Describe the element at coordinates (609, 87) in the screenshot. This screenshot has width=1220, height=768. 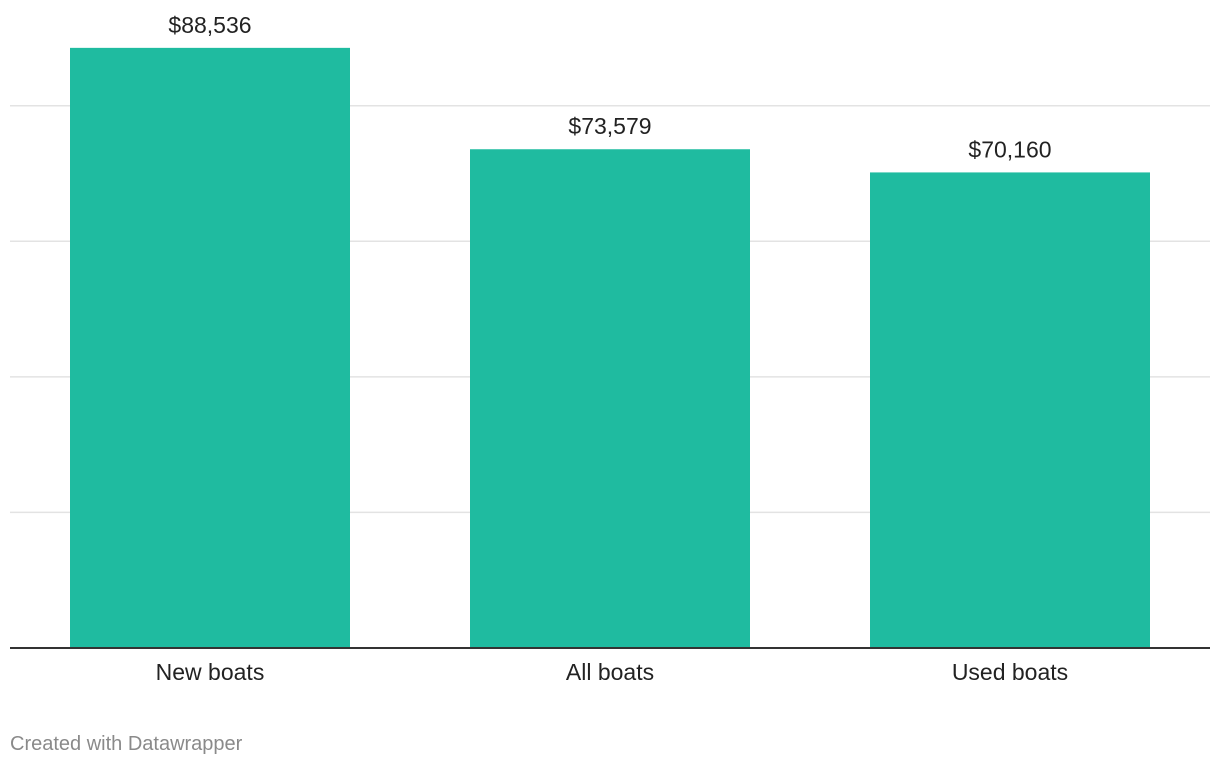
I see `value-labels: $88,536 $73,579 $70,160` at that location.